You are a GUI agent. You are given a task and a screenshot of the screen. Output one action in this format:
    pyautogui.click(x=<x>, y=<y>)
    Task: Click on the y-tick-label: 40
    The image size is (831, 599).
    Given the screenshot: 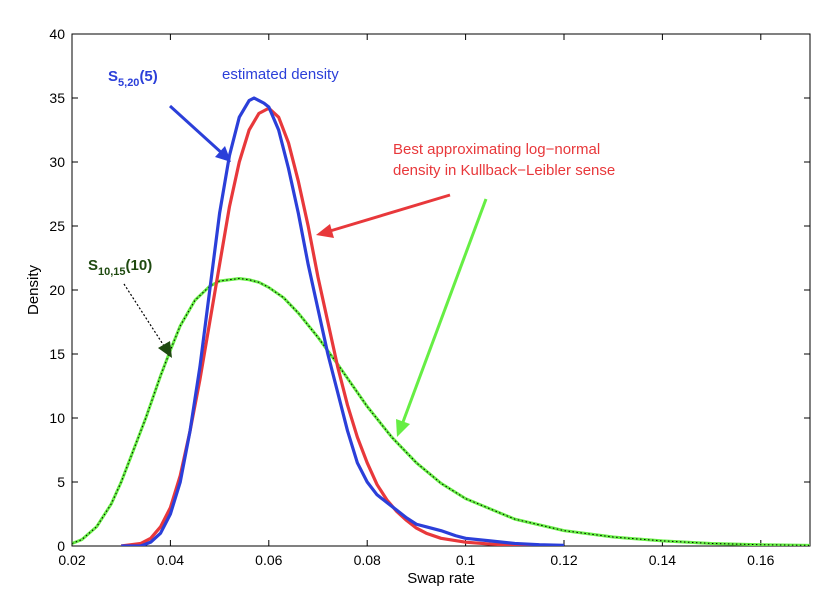 What is the action you would take?
    pyautogui.click(x=57, y=34)
    